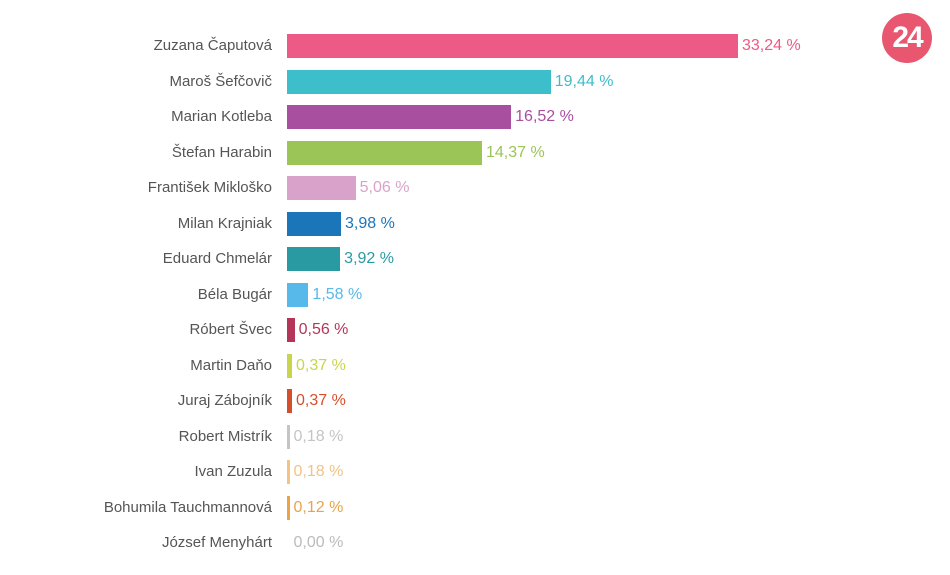  I want to click on category-label: Eduard Chmelár, so click(217, 258).